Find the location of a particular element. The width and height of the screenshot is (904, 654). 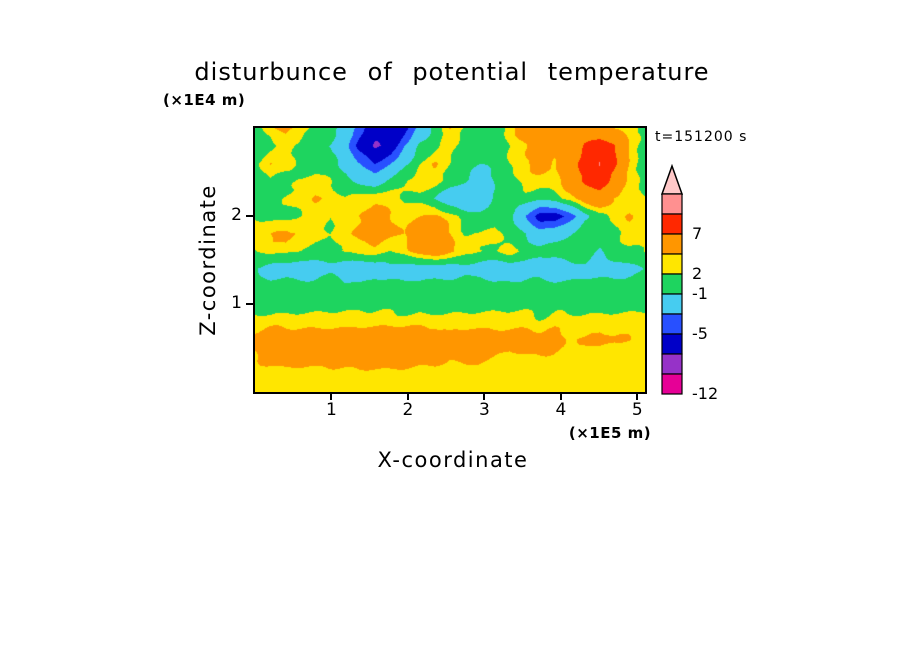

x-axis-title: X-coordinate is located at coordinates (453, 460).